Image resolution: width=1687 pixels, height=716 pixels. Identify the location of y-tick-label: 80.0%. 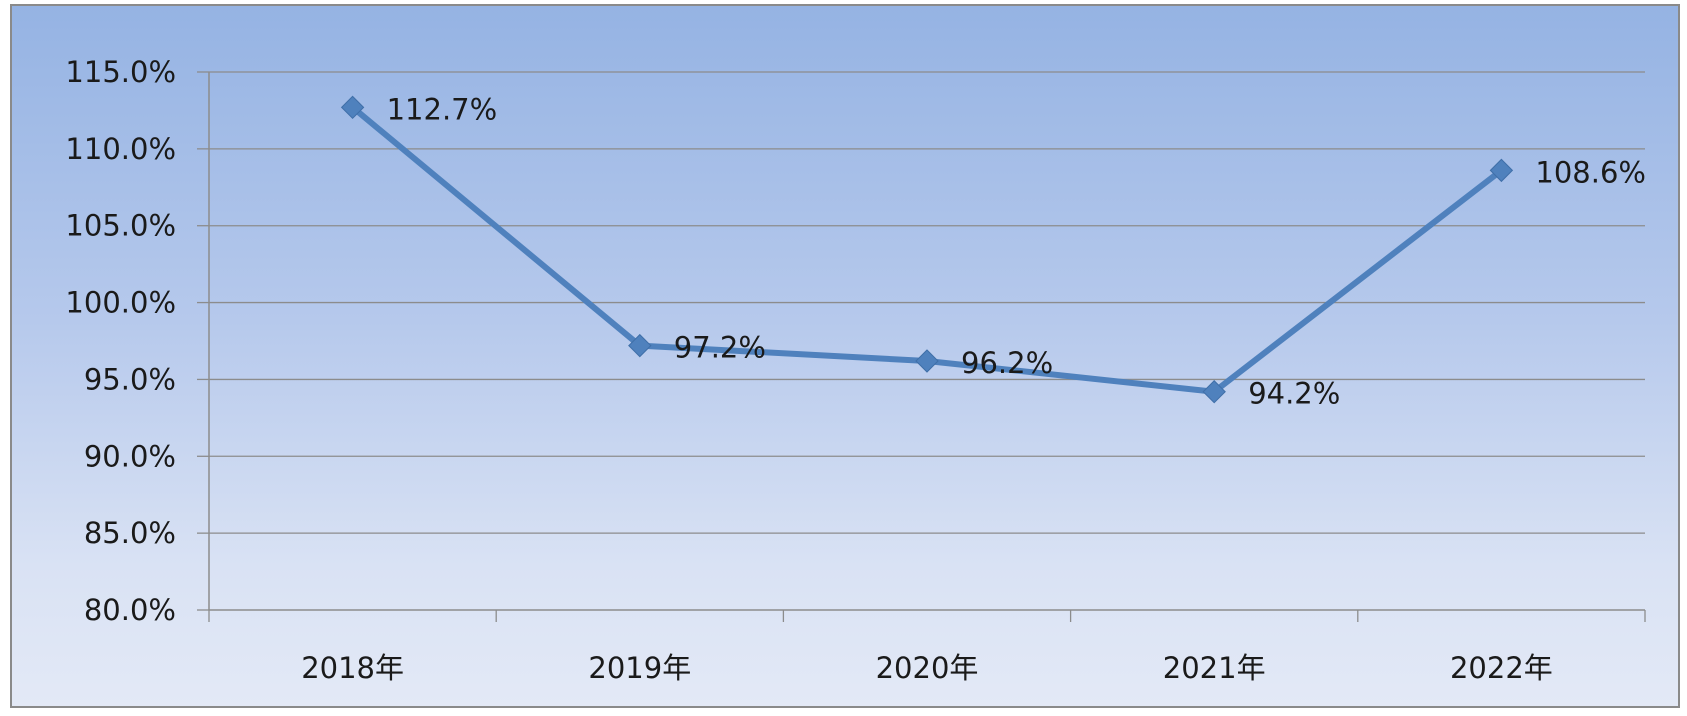
(130, 610).